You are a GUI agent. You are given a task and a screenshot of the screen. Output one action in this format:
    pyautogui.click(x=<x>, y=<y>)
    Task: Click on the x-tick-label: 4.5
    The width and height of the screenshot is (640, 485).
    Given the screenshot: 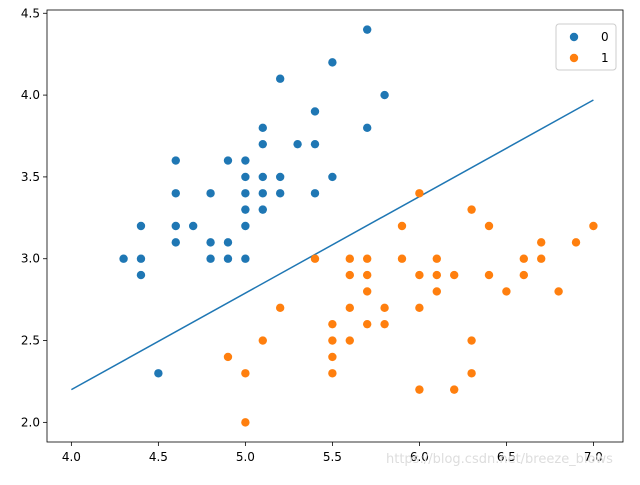 What is the action you would take?
    pyautogui.click(x=158, y=457)
    